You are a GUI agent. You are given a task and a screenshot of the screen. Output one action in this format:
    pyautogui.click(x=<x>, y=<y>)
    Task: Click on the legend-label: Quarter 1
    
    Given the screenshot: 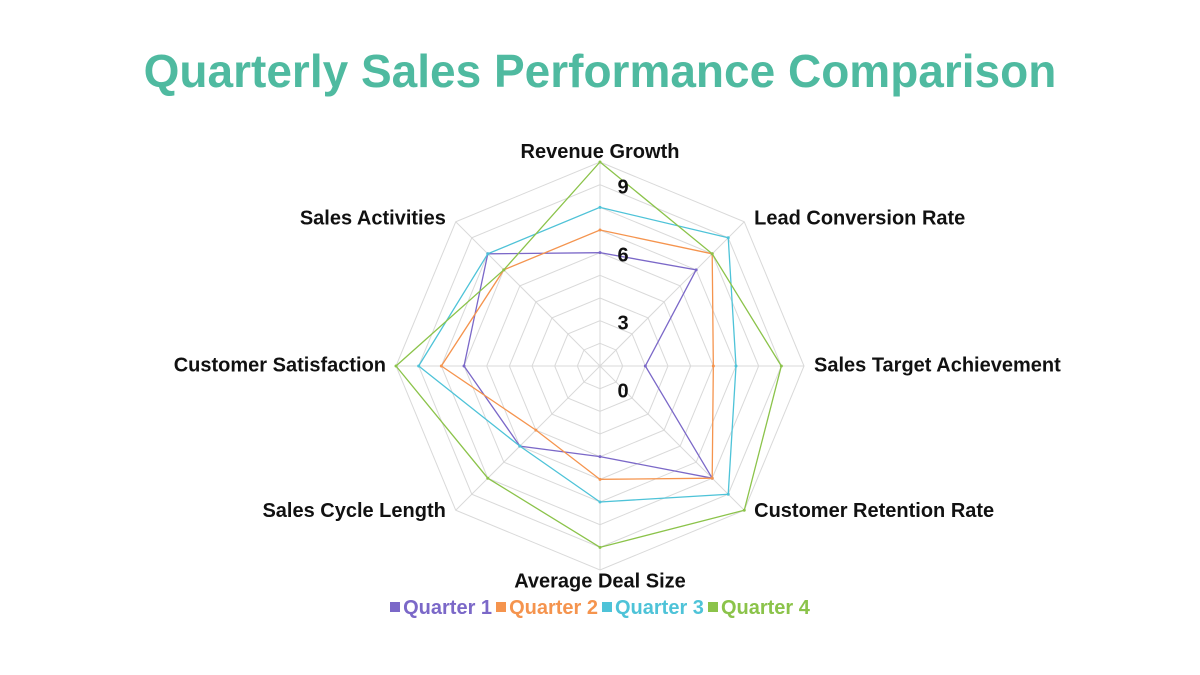 What is the action you would take?
    pyautogui.click(x=448, y=608)
    